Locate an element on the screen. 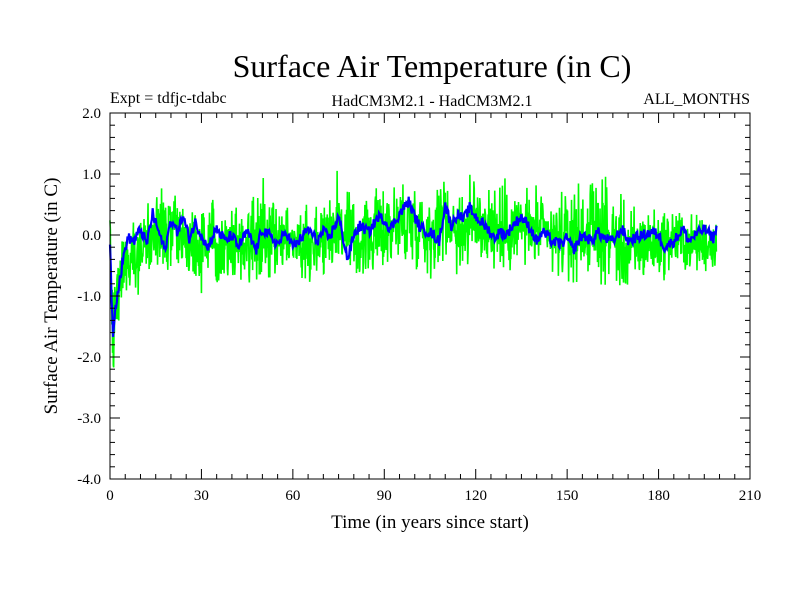  y-tick-label: -3.0 is located at coordinates (89, 419).